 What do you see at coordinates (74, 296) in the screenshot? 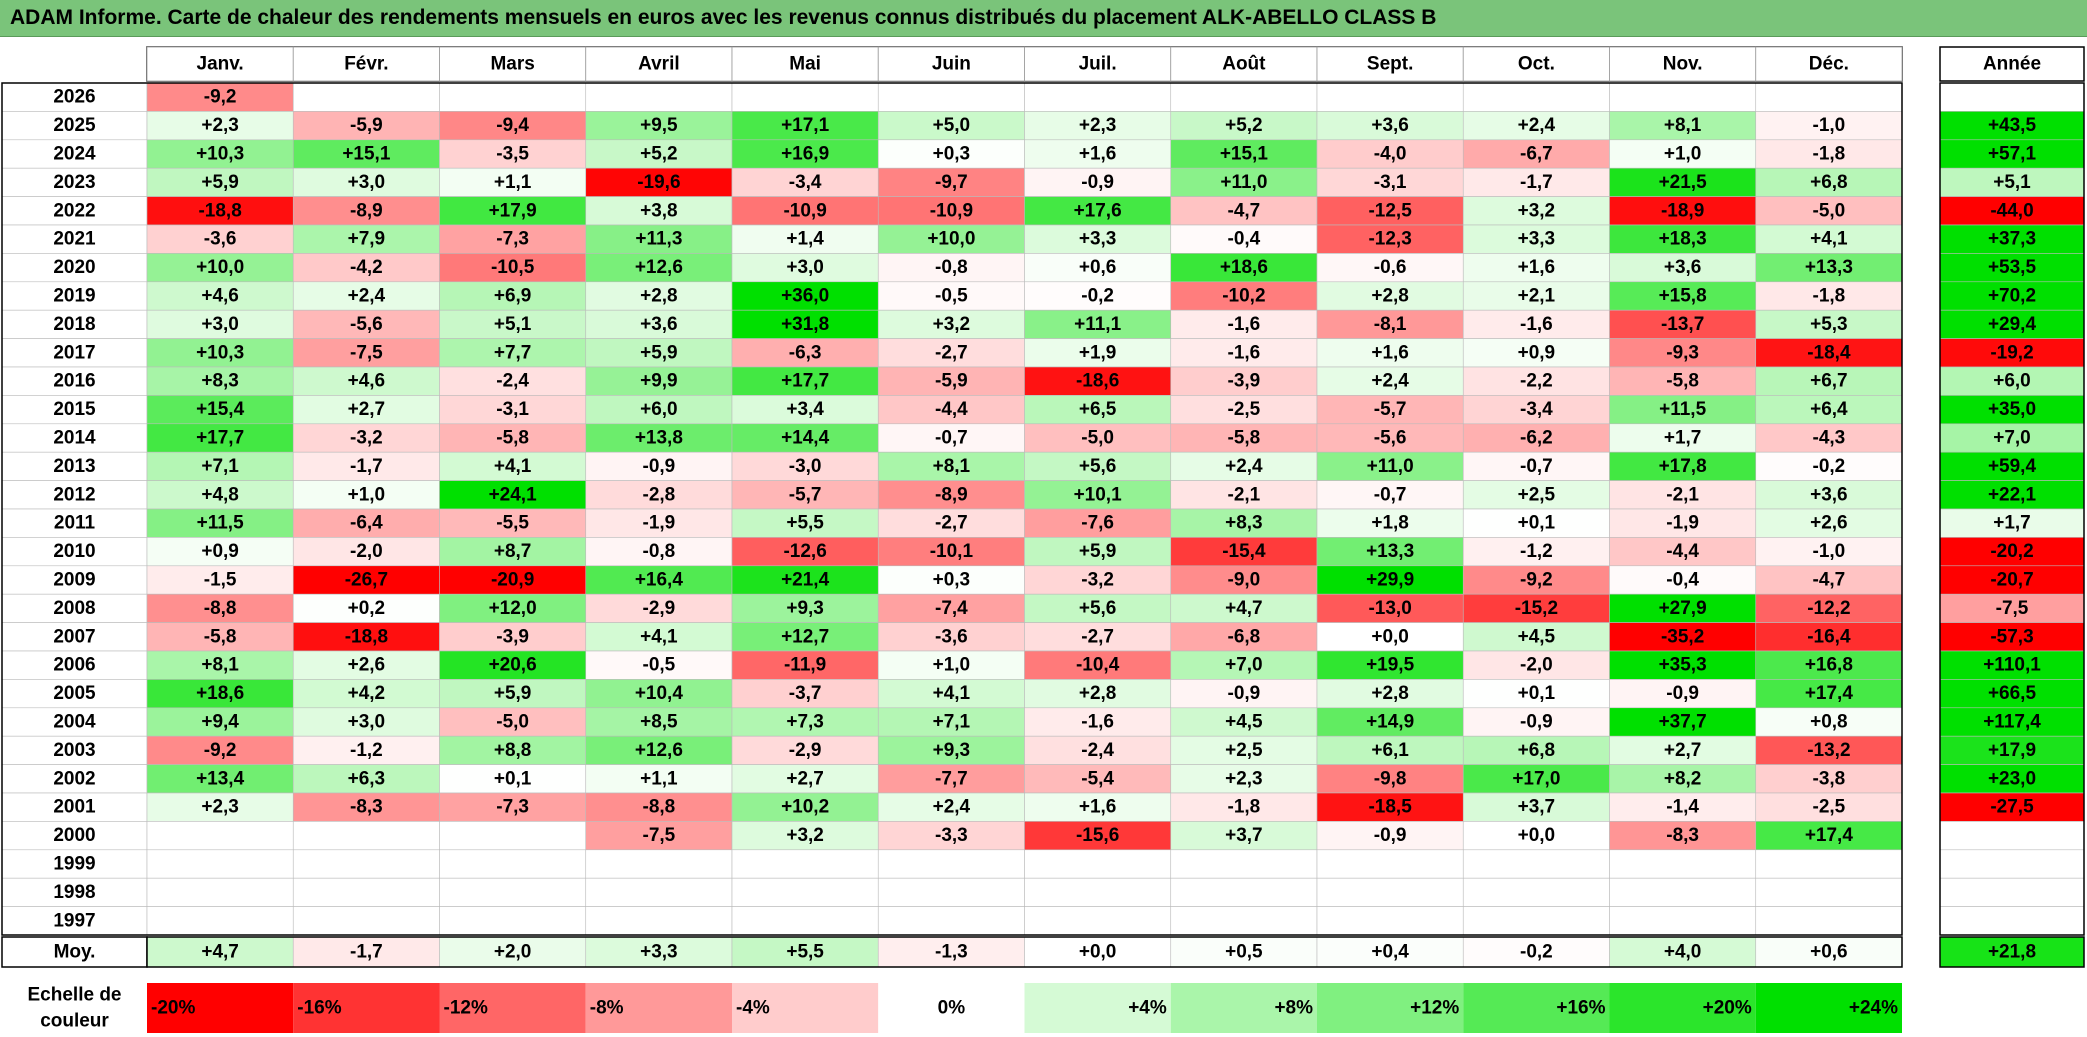
I see `year-label: 2019` at bounding box center [74, 296].